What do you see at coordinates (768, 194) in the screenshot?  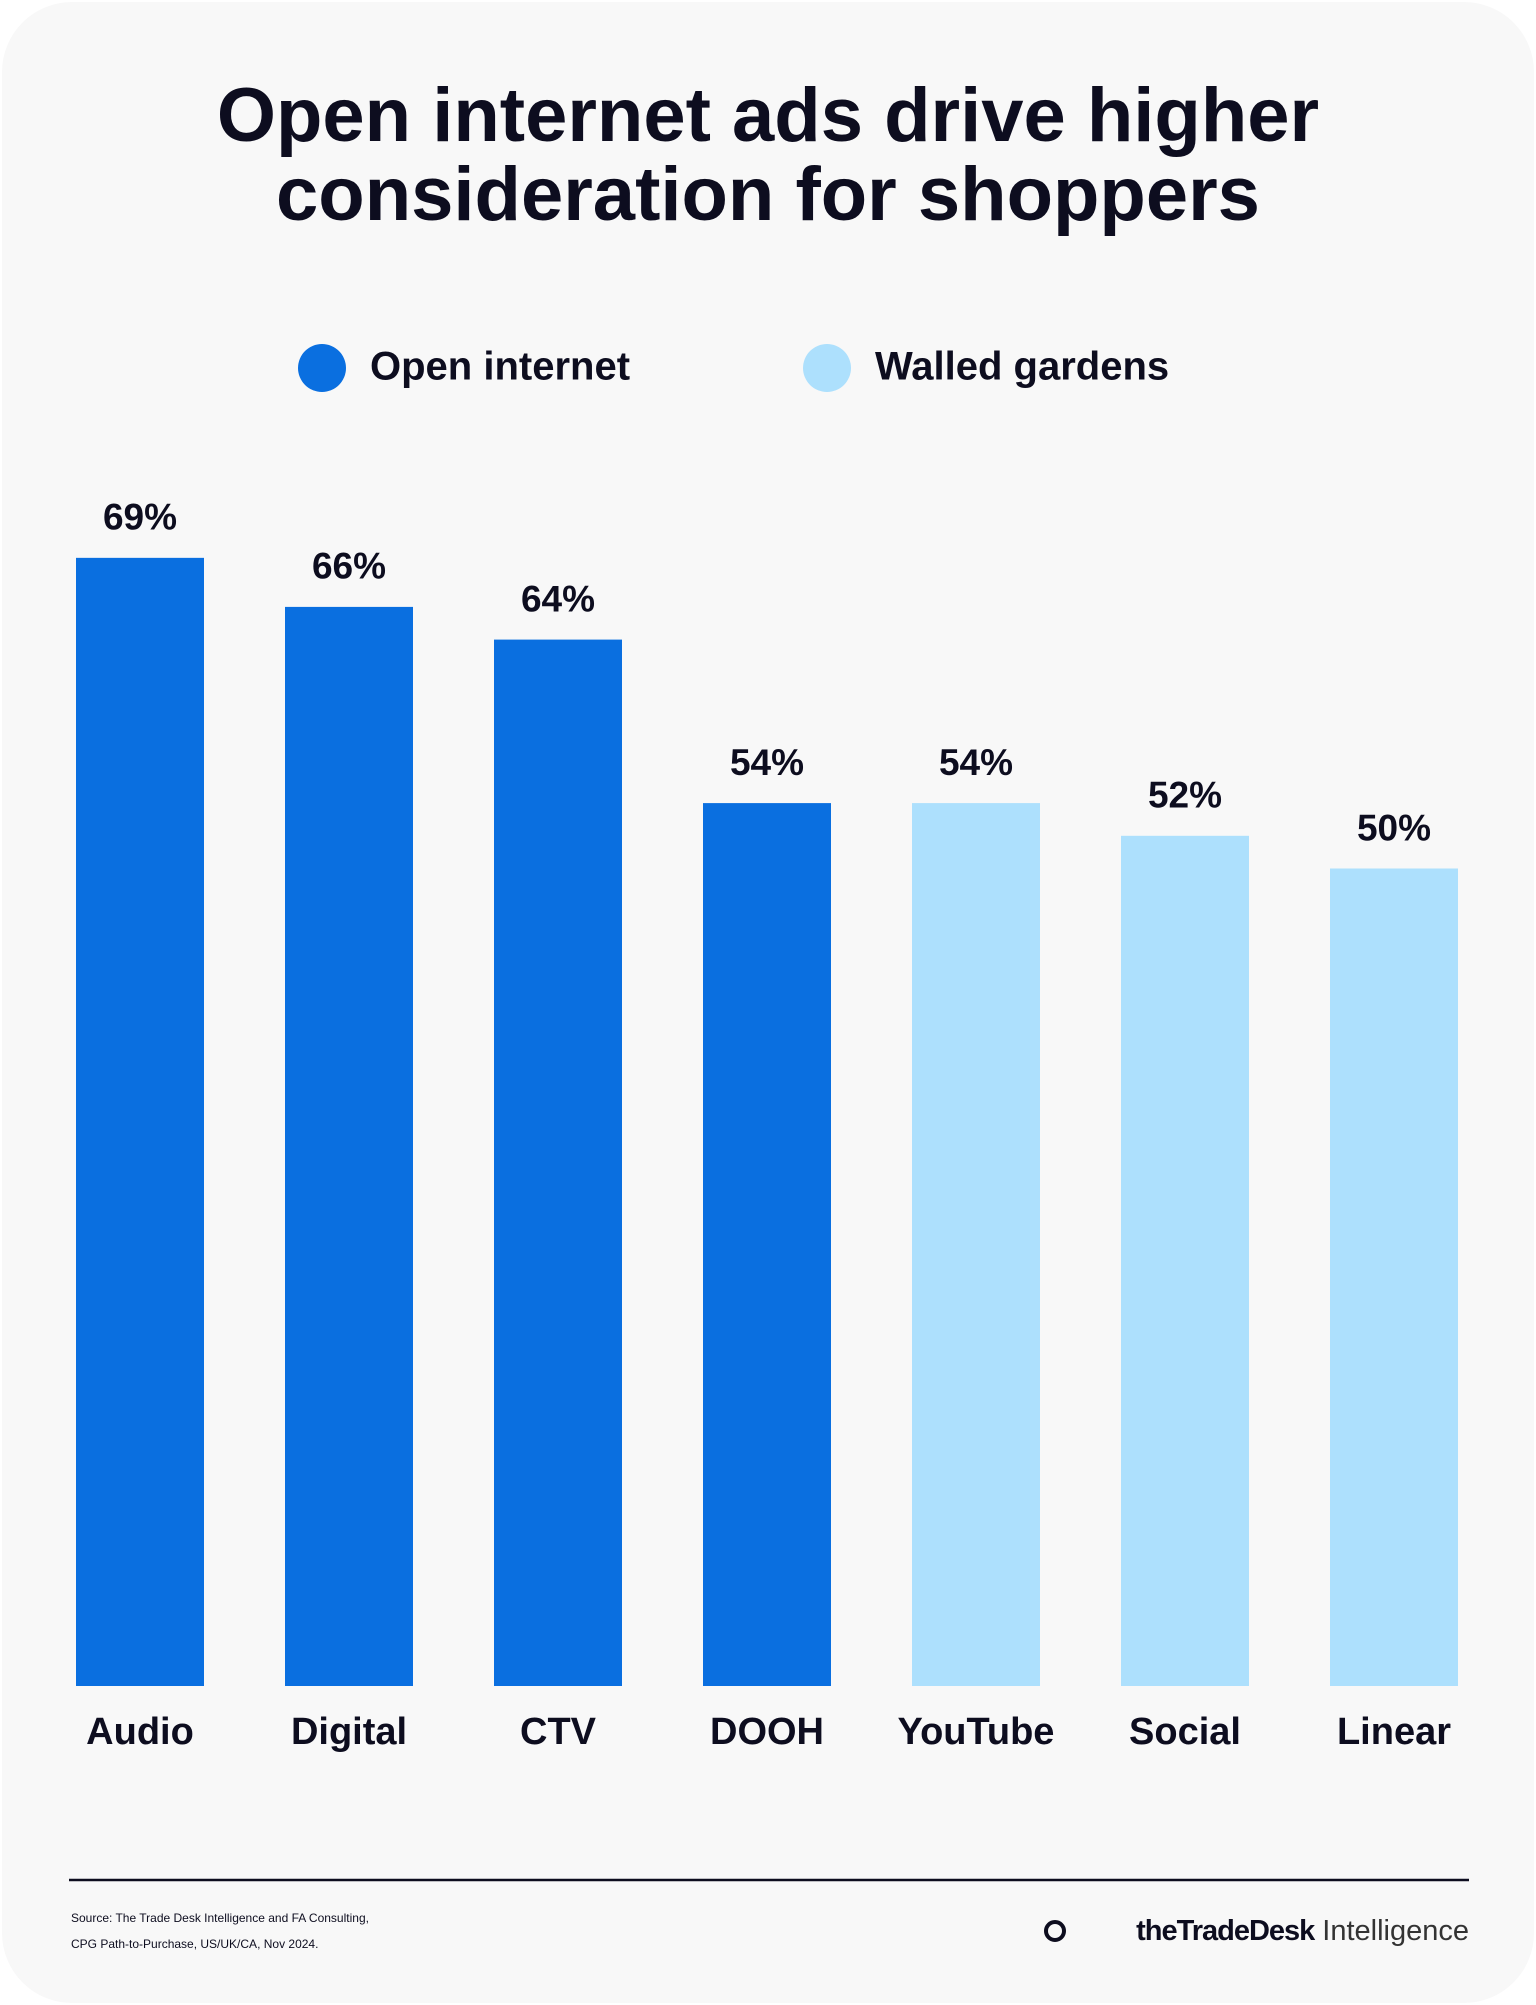 I see `chart-title: consideration for shoppers` at bounding box center [768, 194].